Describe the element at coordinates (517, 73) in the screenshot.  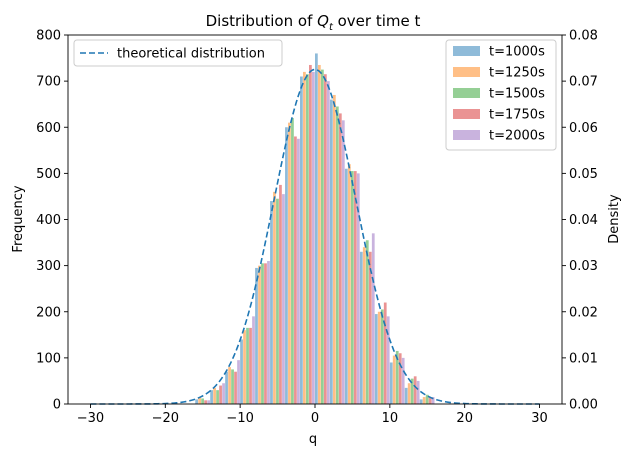
I see `legend-label: t=1250s` at that location.